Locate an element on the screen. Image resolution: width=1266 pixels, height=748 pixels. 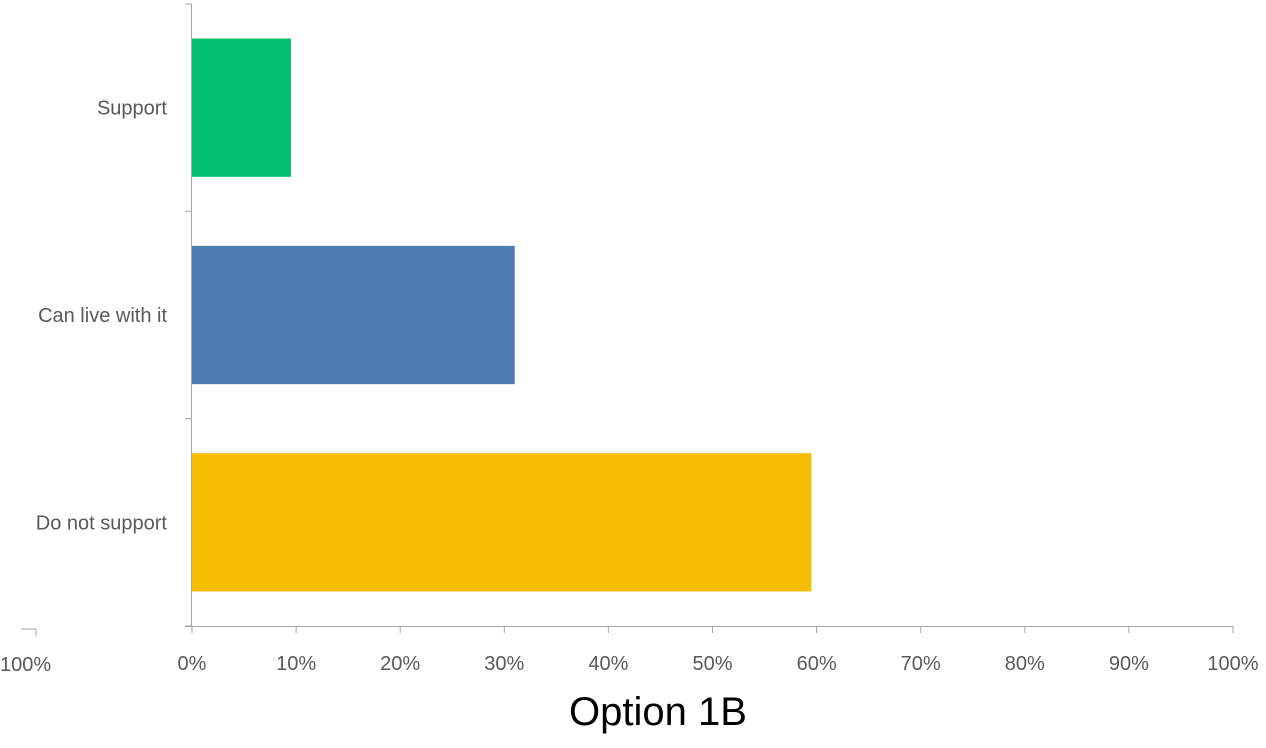
x-tick-label: 100% is located at coordinates (1232, 664).